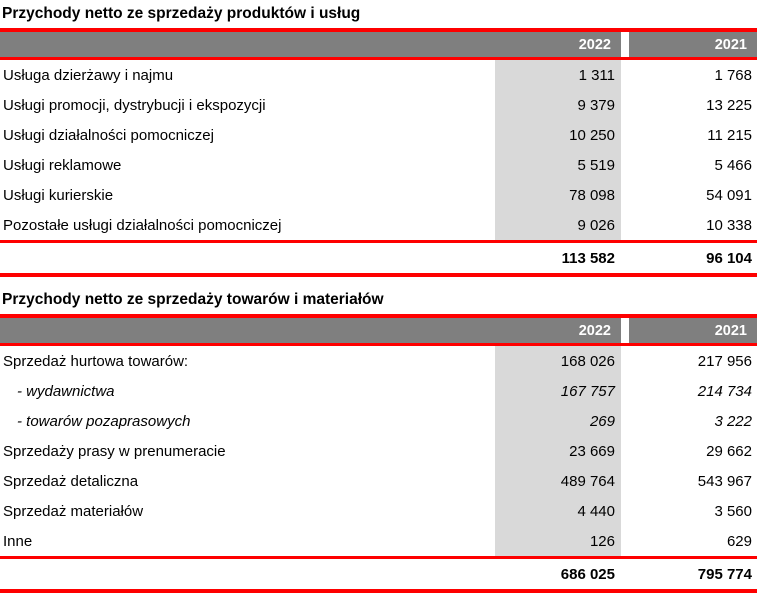  What do you see at coordinates (724, 574) in the screenshot?
I see `total-2021: 795 774` at bounding box center [724, 574].